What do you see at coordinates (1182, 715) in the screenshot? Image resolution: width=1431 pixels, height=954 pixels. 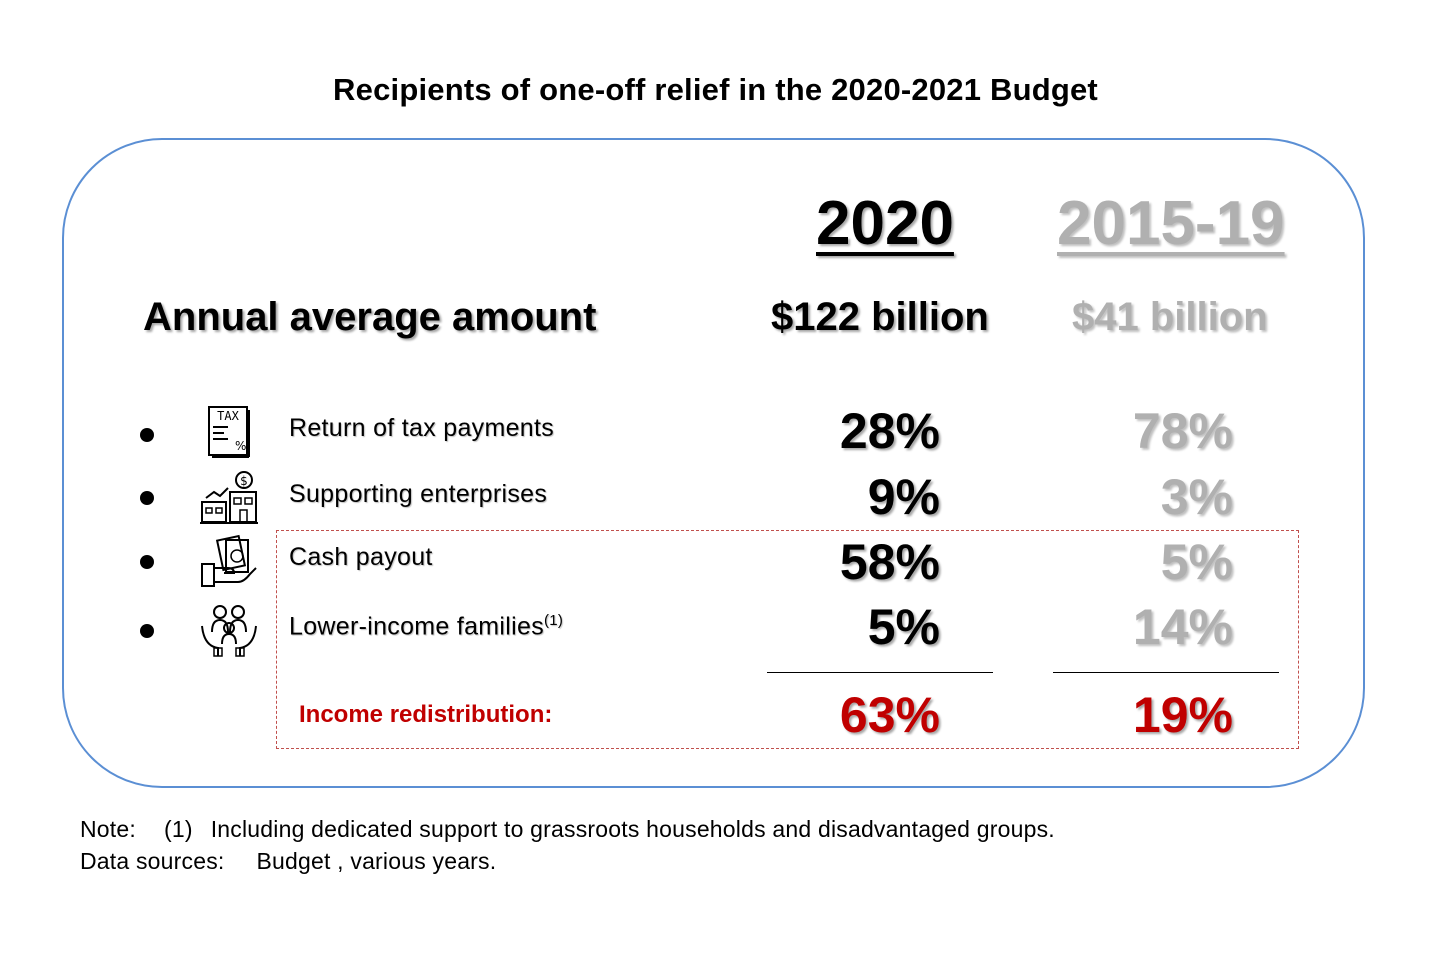 I see `pct-2015-19-redistribution: 19%` at bounding box center [1182, 715].